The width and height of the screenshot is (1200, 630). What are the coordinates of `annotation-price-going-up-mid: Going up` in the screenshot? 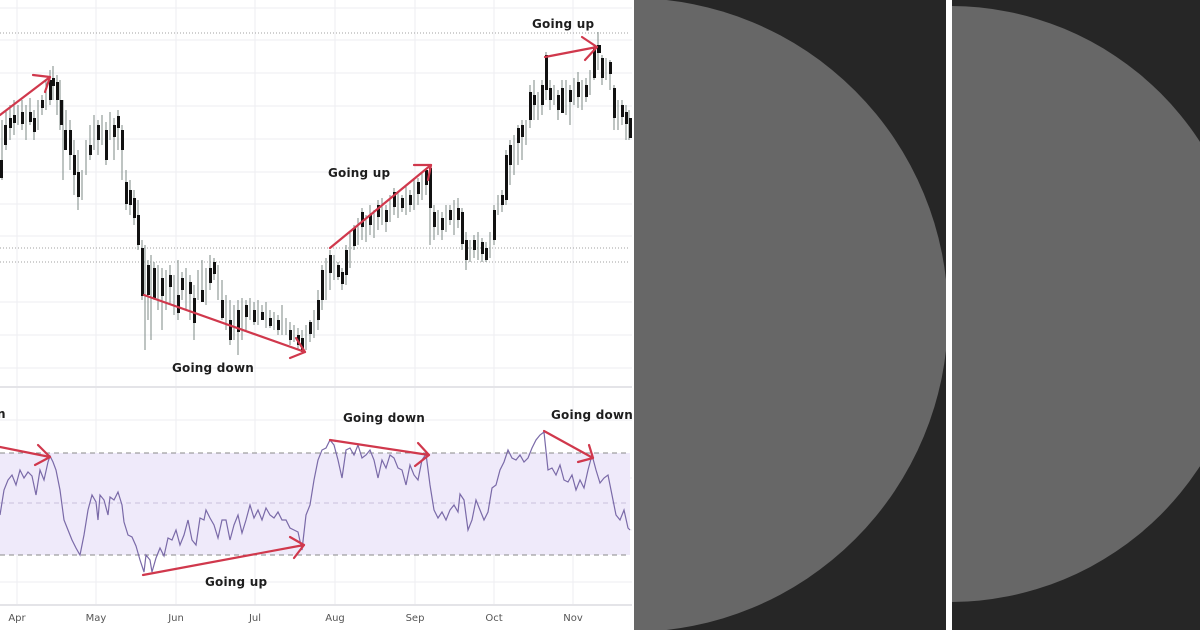 It's located at (359, 173).